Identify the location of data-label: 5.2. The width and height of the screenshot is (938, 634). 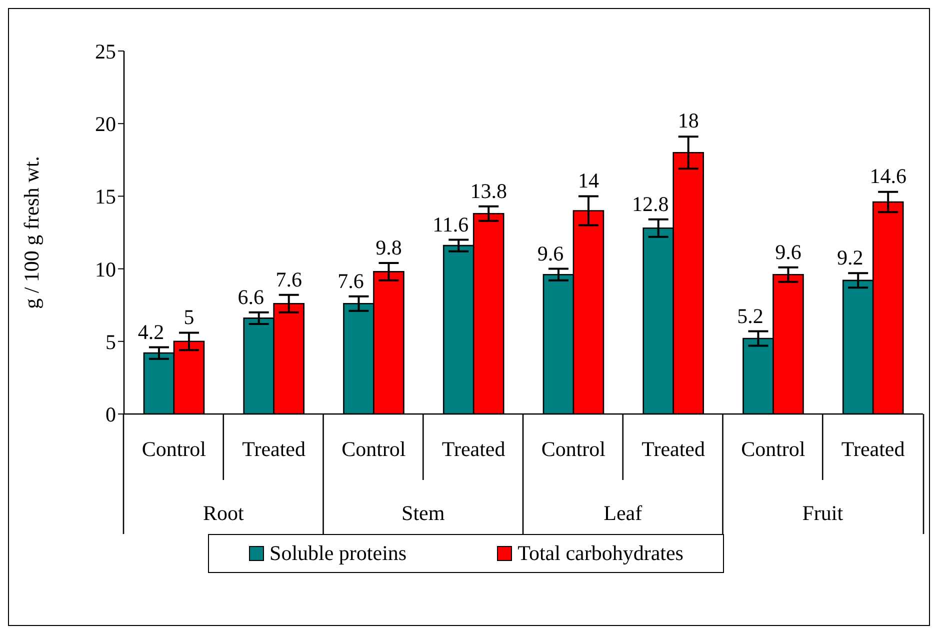
(750, 316).